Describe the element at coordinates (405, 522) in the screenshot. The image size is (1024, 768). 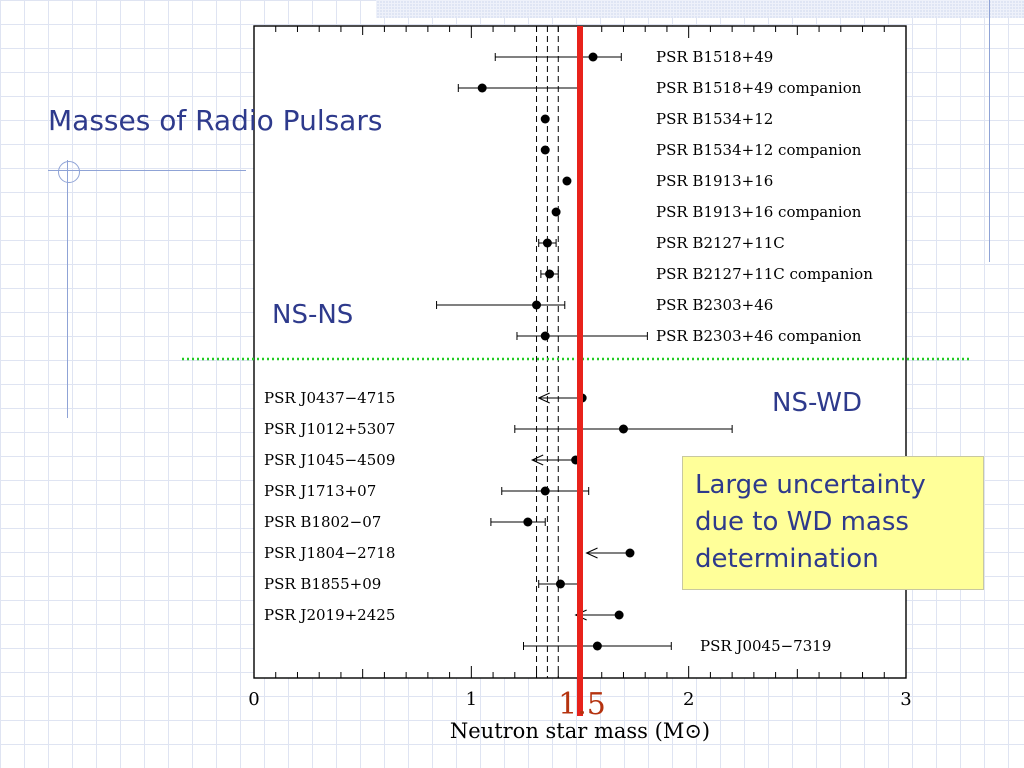
I see `data-point-nswd-4: PSR B1802−07` at that location.